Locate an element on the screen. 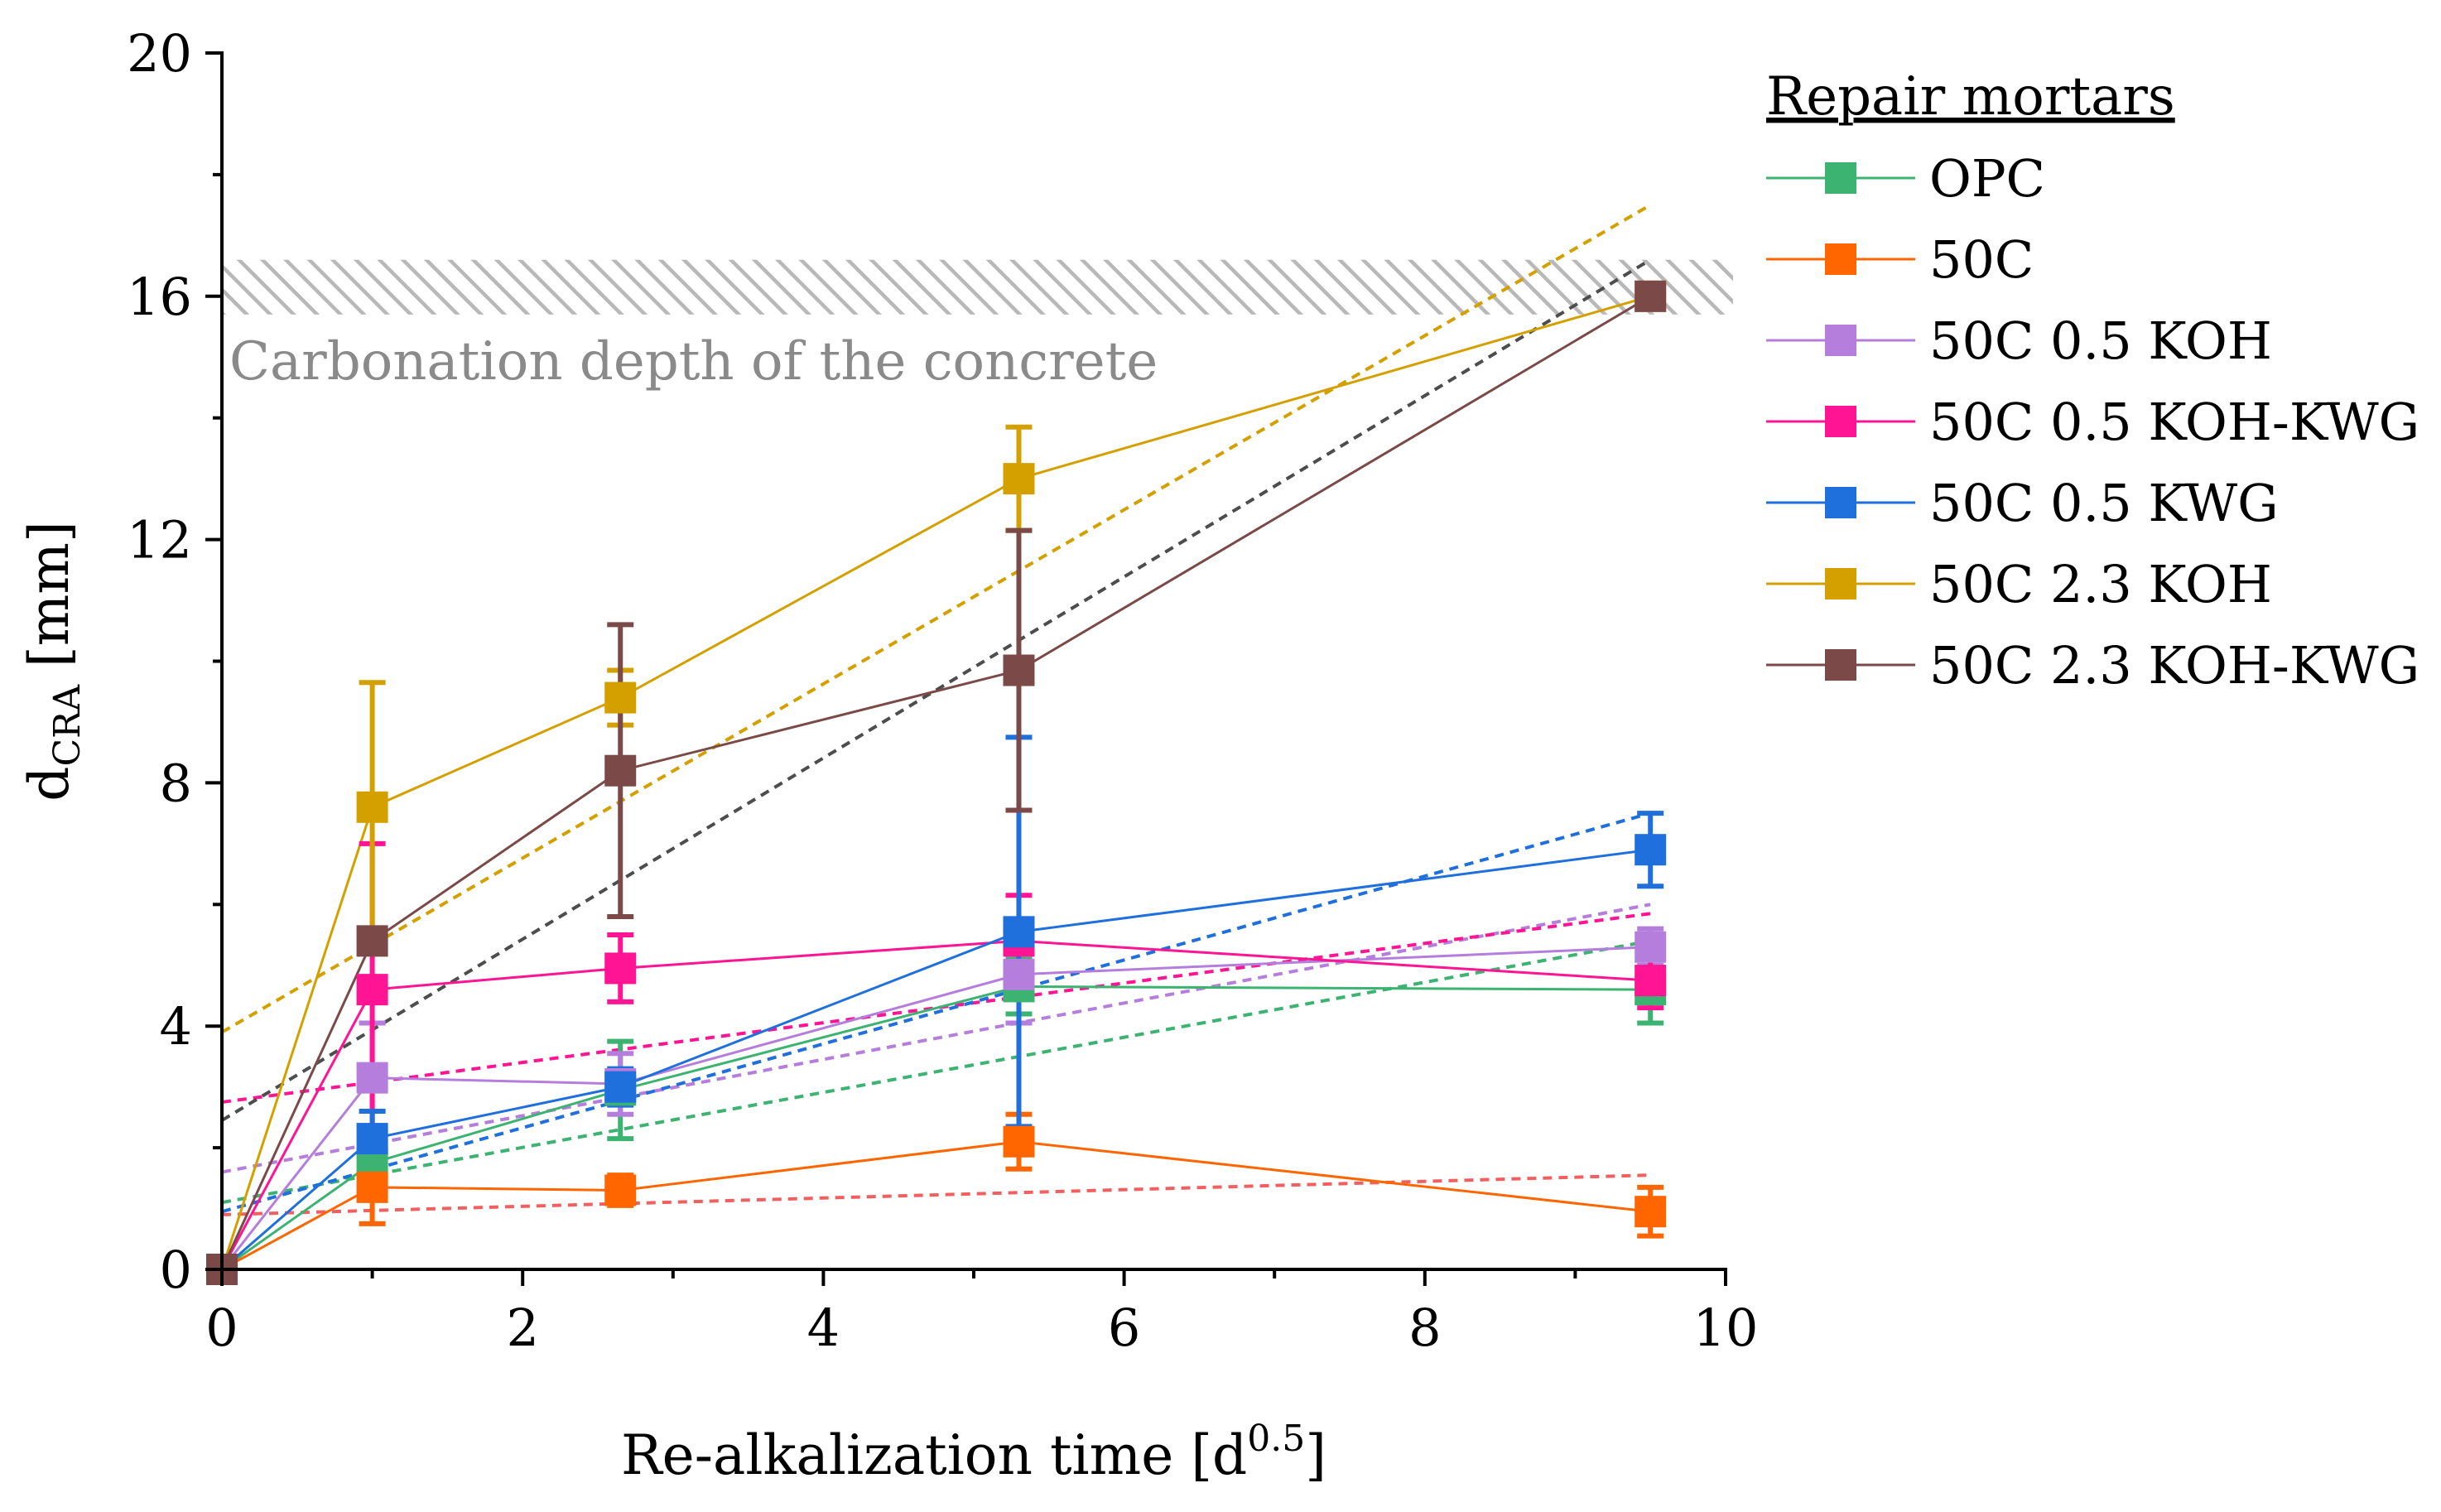 The width and height of the screenshot is (2441, 1512). x-tick-label: 0 is located at coordinates (222, 1328).